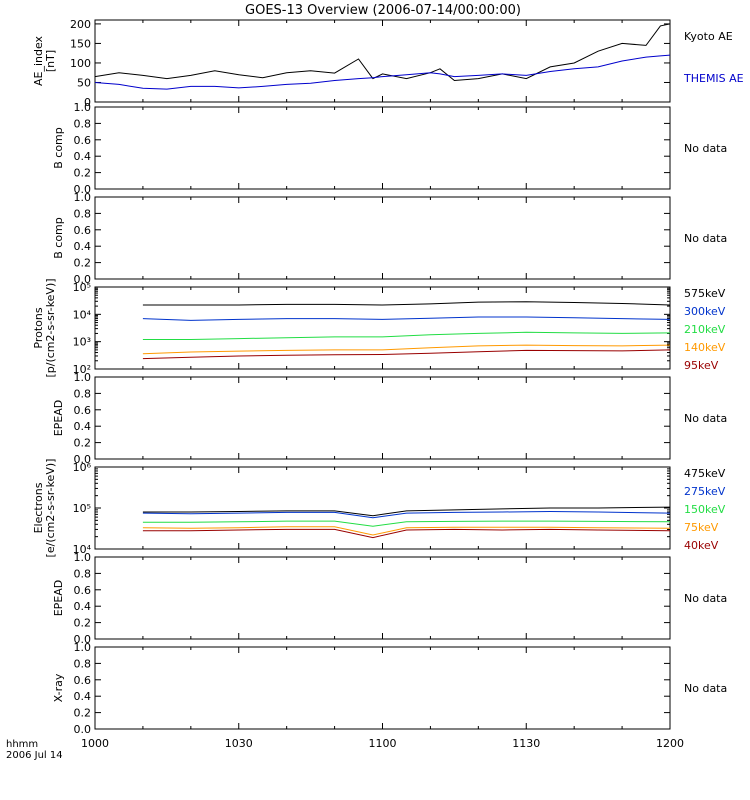  What do you see at coordinates (50, 61) in the screenshot?
I see `y-axis-label-line: [nT]` at bounding box center [50, 61].